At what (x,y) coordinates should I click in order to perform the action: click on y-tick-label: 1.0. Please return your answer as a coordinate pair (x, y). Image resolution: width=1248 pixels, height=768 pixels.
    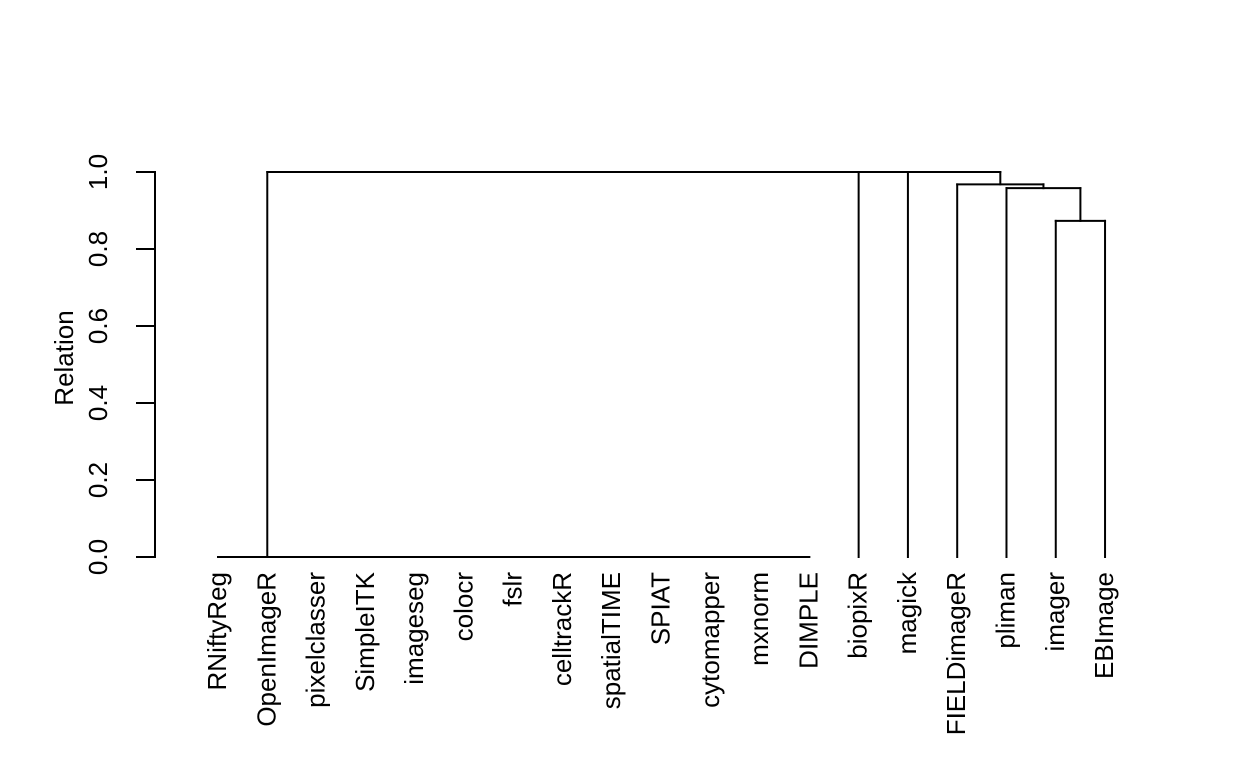
    Looking at the image, I should click on (98, 172).